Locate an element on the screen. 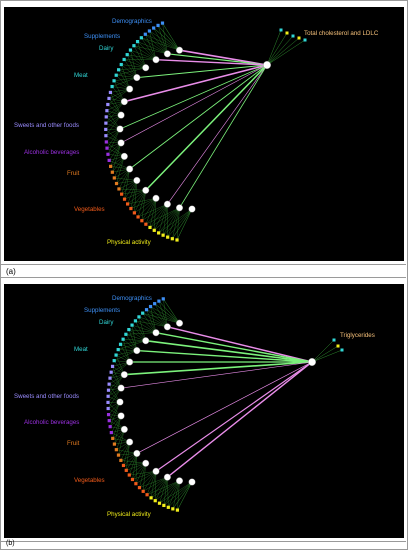 This screenshot has height=550, width=408. group-label-supplements: Supplements is located at coordinates (102, 36).